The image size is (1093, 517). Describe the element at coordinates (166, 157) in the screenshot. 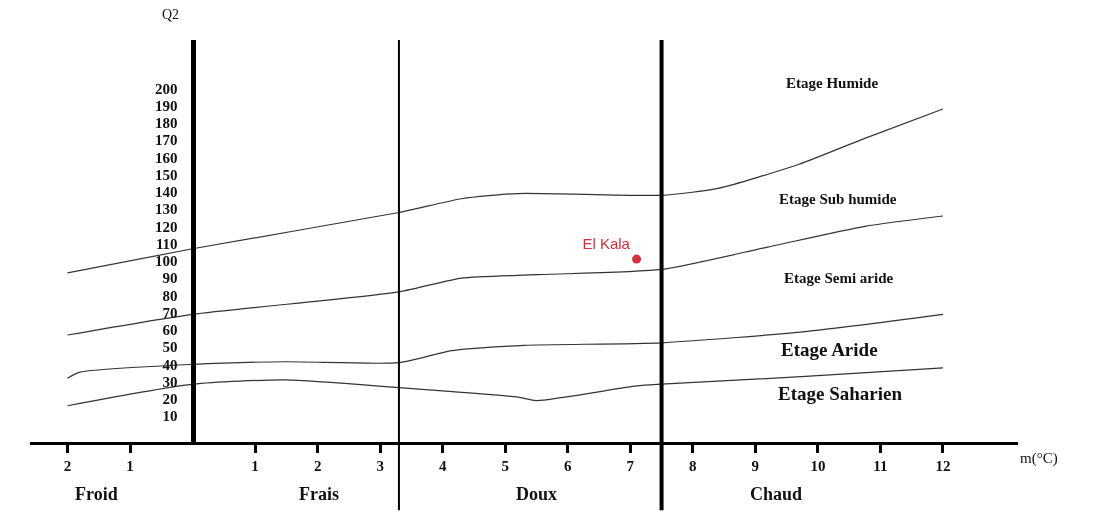

I see `y-tick-label: 160` at that location.